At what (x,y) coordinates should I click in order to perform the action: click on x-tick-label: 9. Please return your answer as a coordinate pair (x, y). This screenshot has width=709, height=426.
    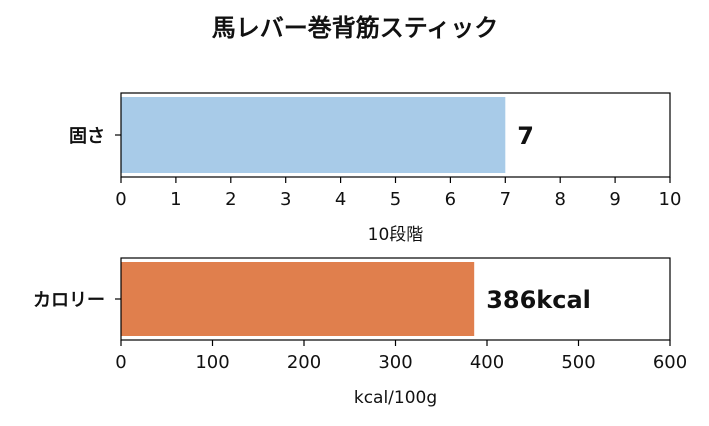
    Looking at the image, I should click on (614, 199).